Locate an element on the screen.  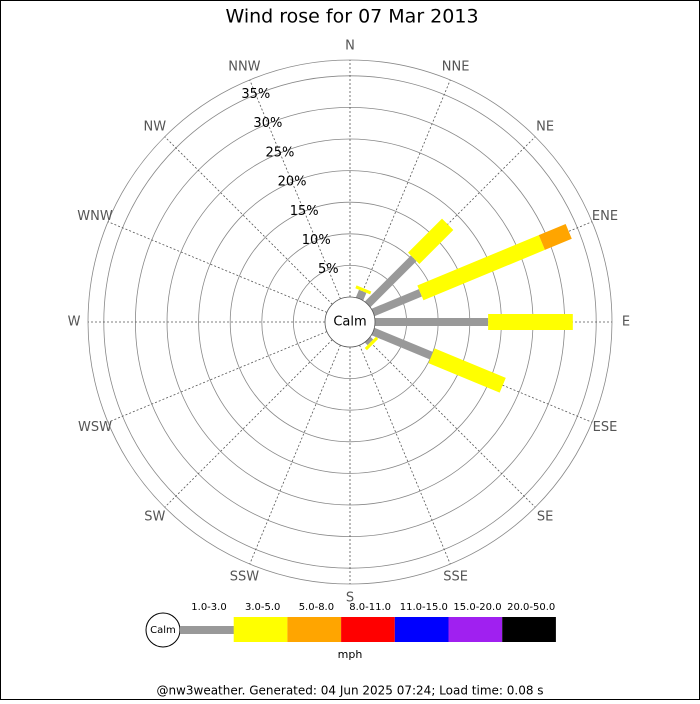
direction-label: SE is located at coordinates (545, 517).